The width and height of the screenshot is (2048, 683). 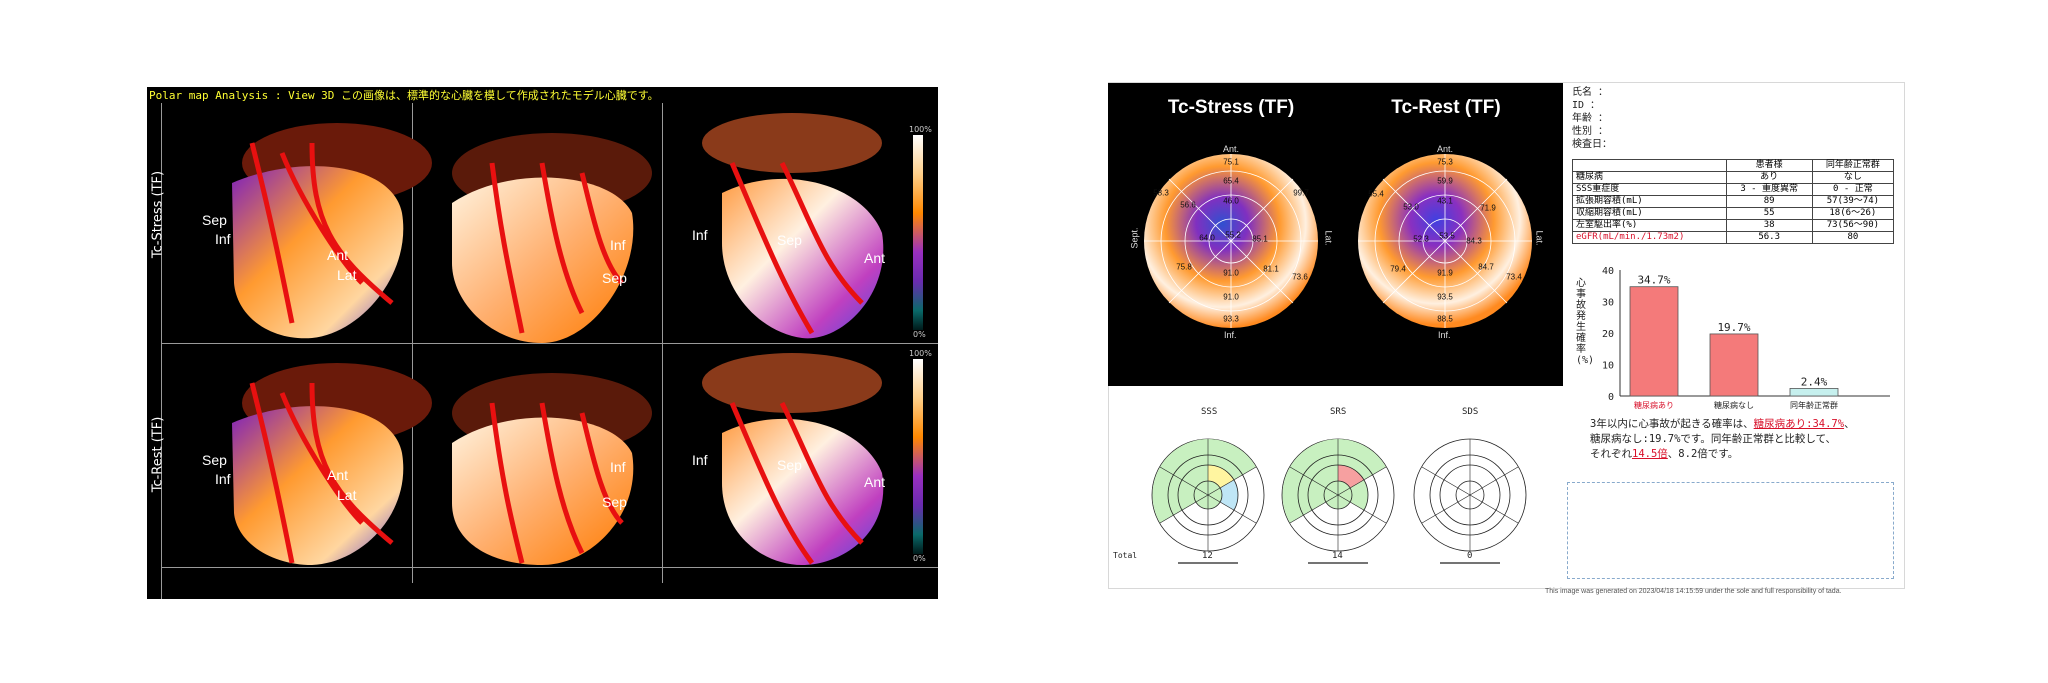 What do you see at coordinates (1814, 381) in the screenshot?
I see `bar-value-label: 2.4%` at bounding box center [1814, 381].